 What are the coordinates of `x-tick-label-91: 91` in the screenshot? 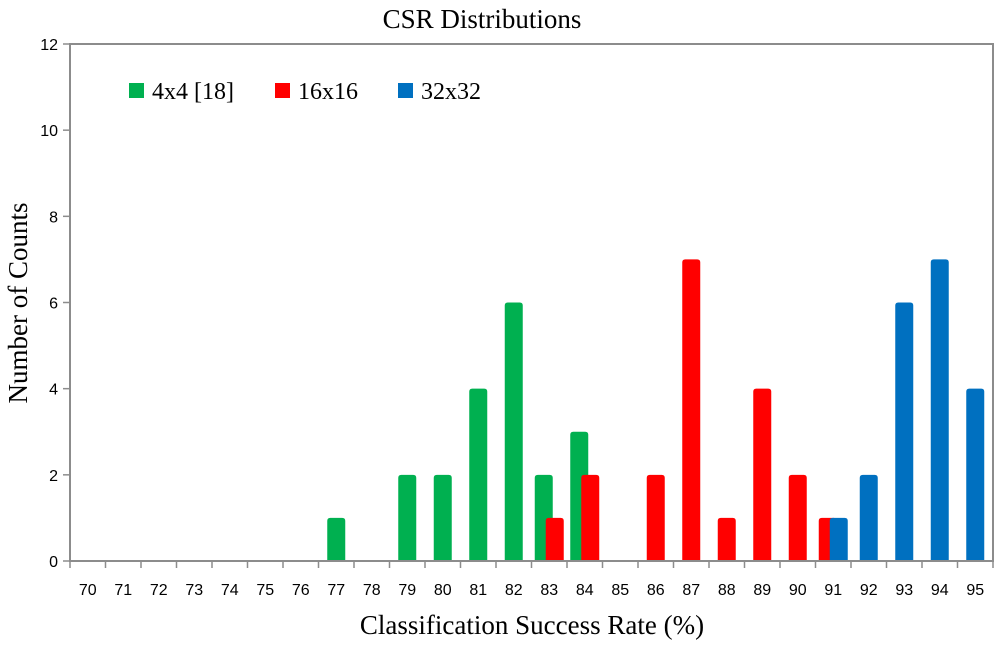 It's located at (833, 590).